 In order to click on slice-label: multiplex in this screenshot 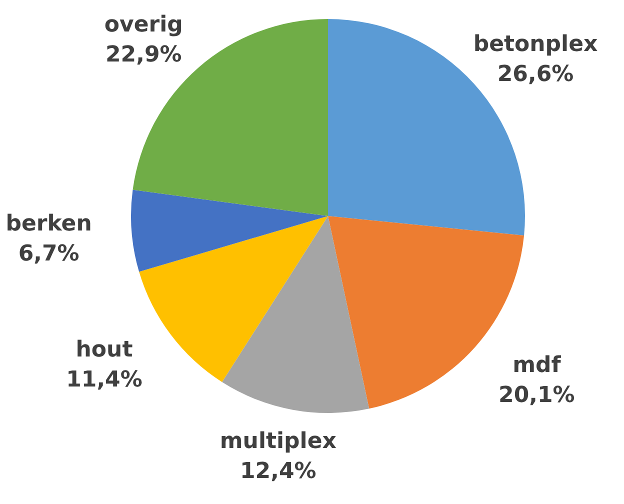, I will do `click(278, 441)`.